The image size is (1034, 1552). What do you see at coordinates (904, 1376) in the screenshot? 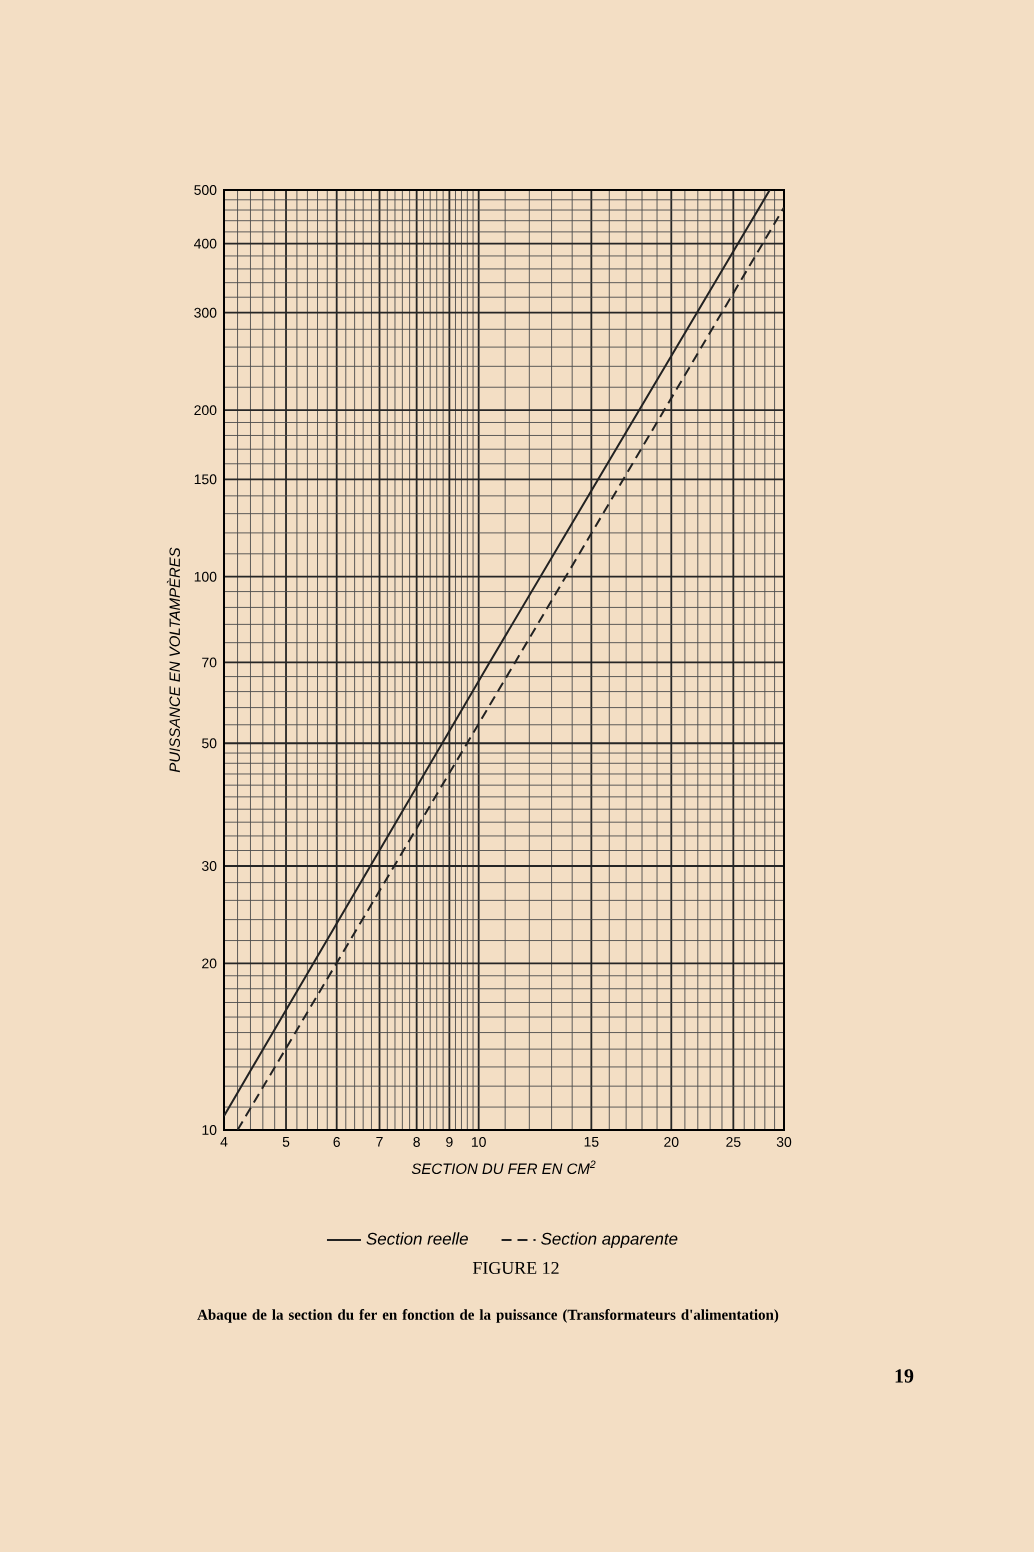
I see `text: 19` at bounding box center [904, 1376].